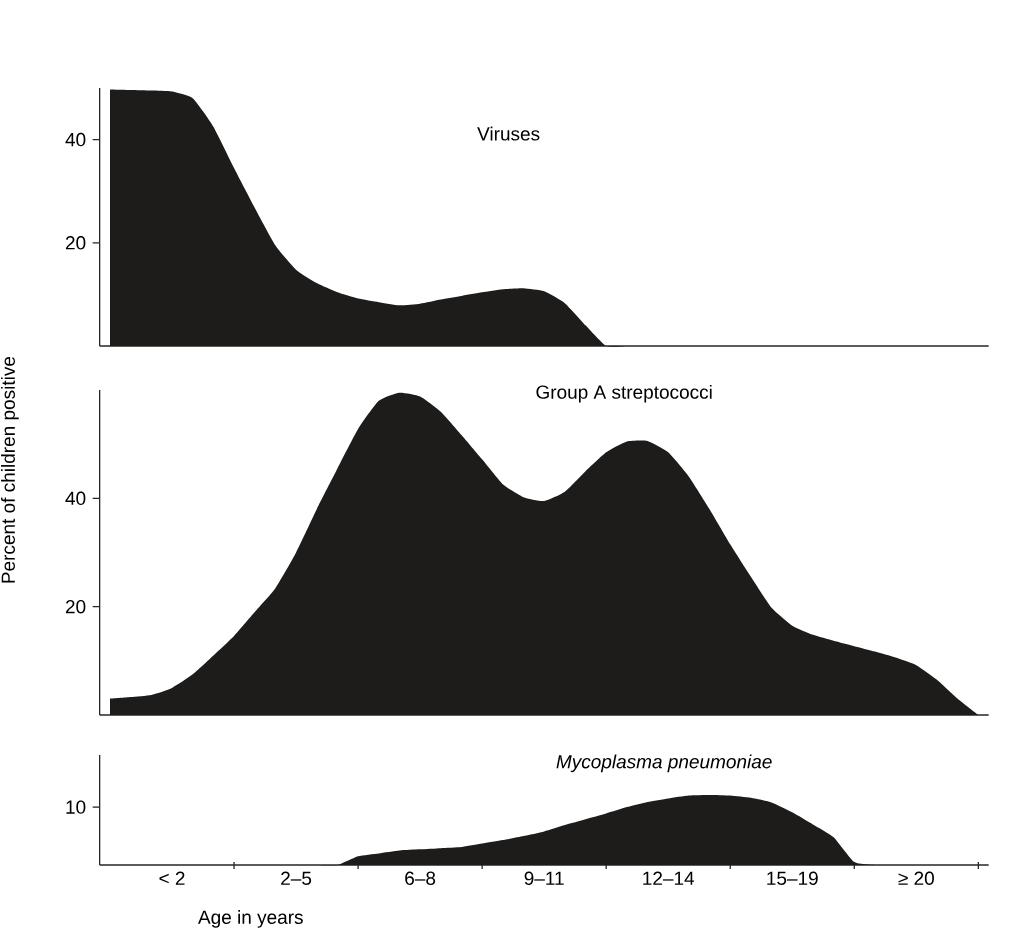 This screenshot has width=1023, height=932. Describe the element at coordinates (792, 878) in the screenshot. I see `x-tick-label: 15–19` at that location.